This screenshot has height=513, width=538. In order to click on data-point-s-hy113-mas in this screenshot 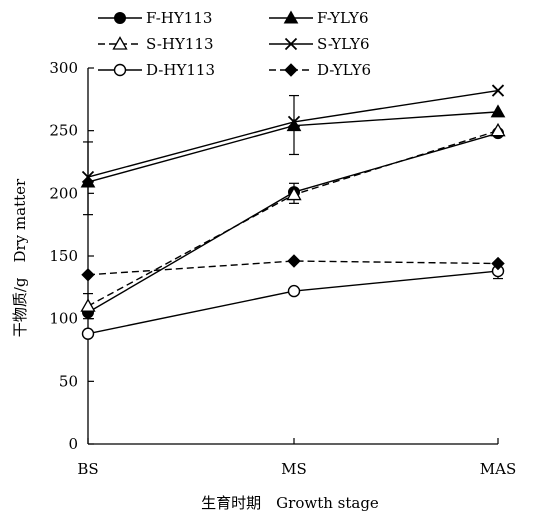, I will do `click(498, 129)`.